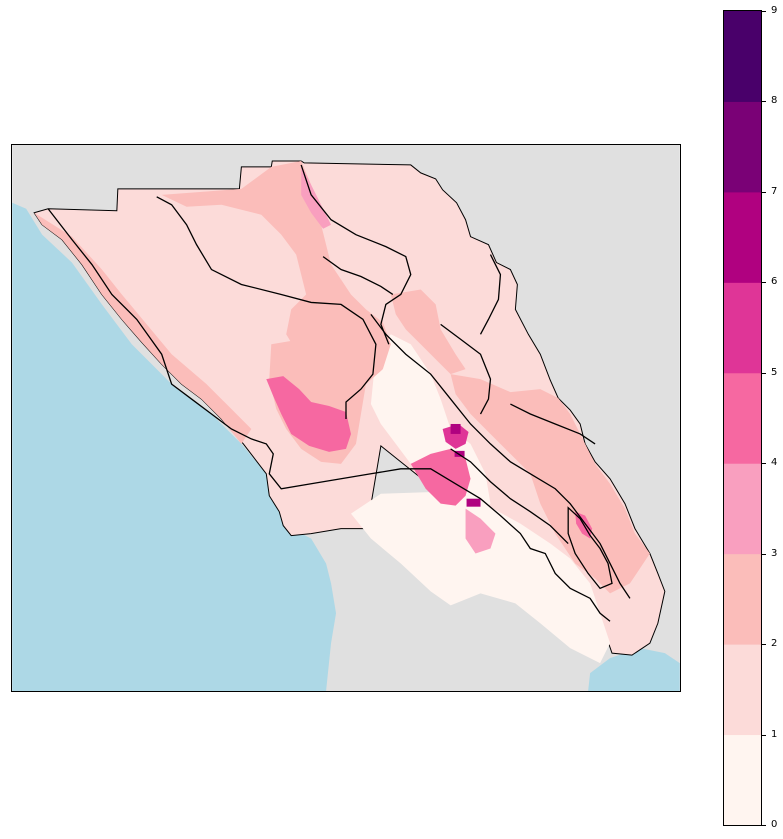  Describe the element at coordinates (440, 477) in the screenshot. I see `city-cluster` at that location.